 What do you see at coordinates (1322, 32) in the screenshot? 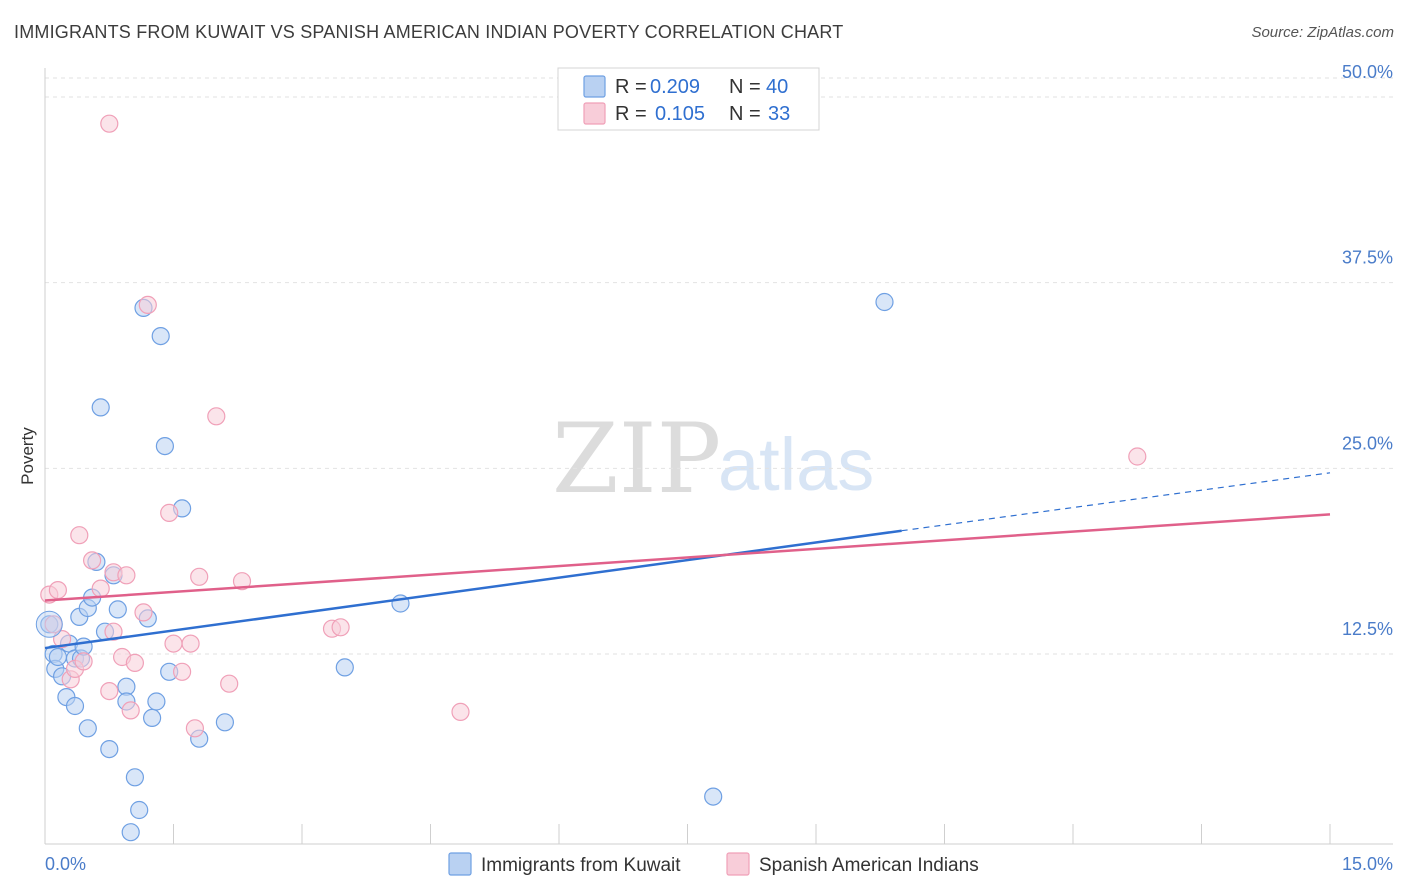
I see `source-label: Source: ZipAtlas.com` at bounding box center [1322, 32].